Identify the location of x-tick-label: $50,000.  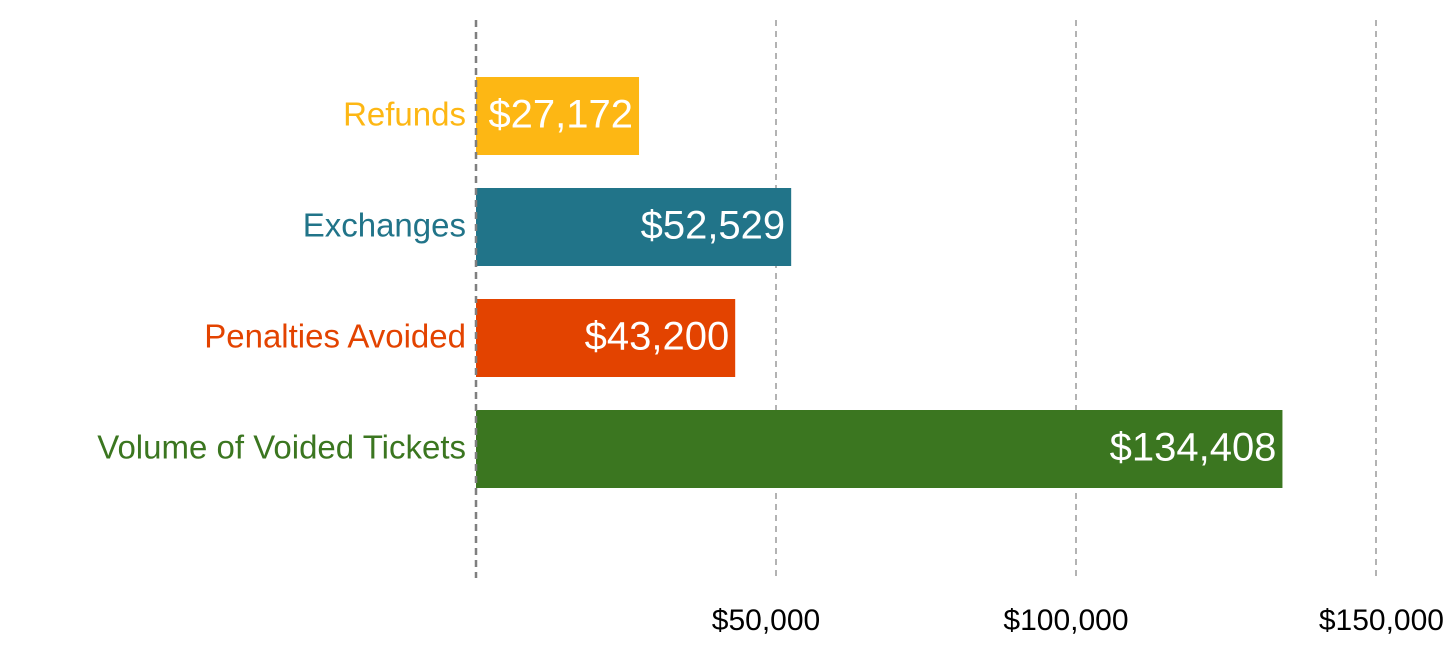
(766, 620).